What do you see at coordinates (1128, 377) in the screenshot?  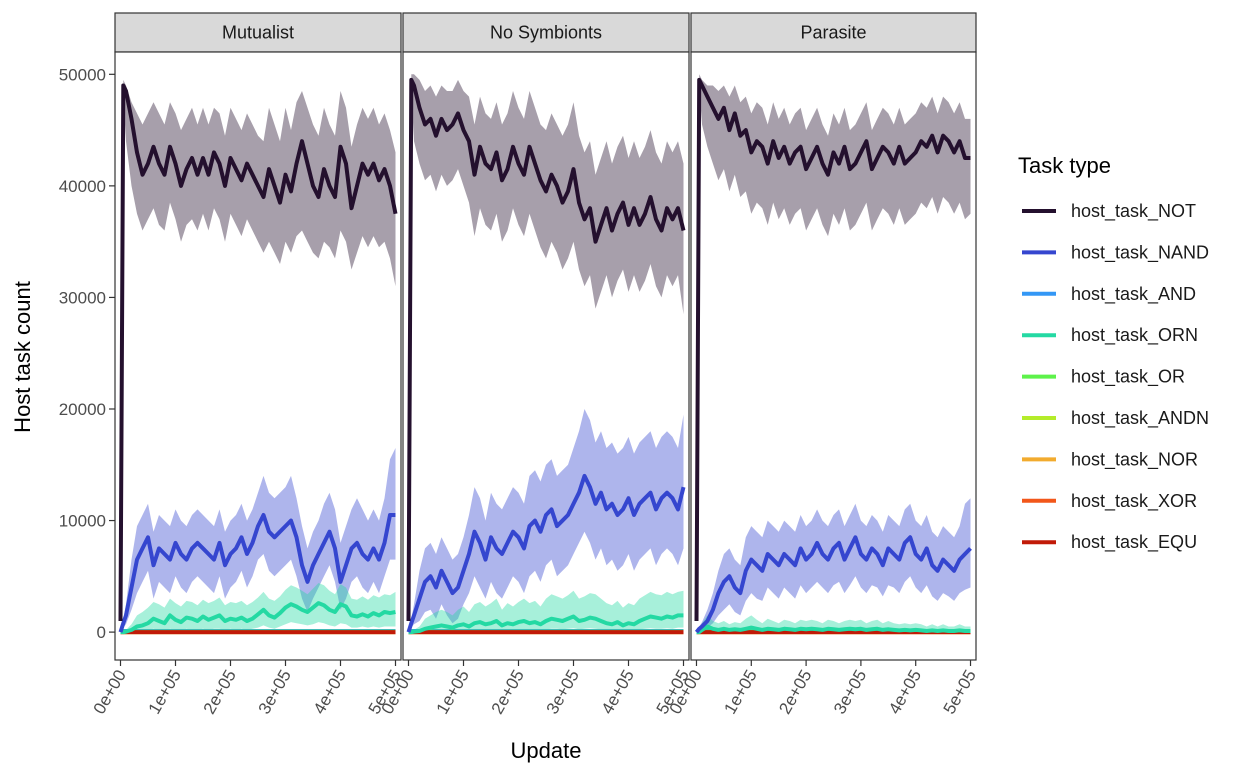 I see `legend-label-host-task-or: host_task_OR` at bounding box center [1128, 377].